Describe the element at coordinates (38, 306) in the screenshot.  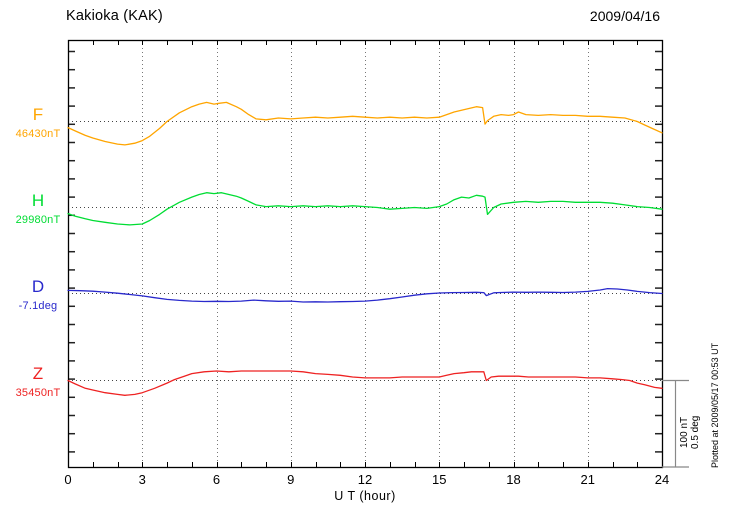
I see `channel-base-D: -7.1deg` at that location.